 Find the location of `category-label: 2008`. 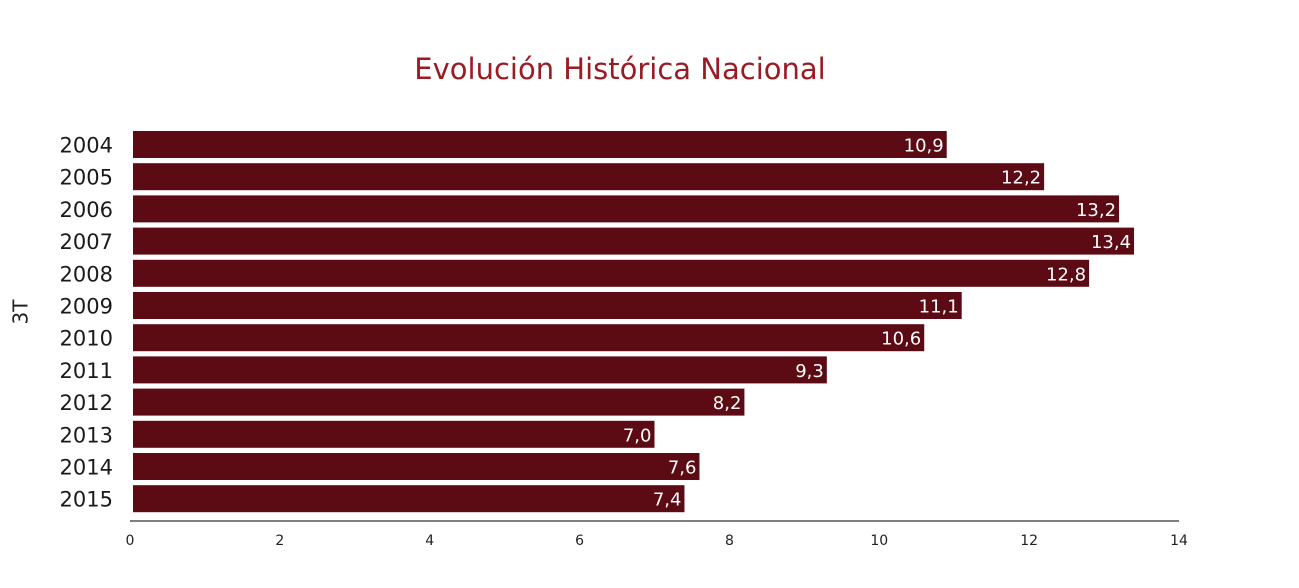

category-label: 2008 is located at coordinates (86, 274).